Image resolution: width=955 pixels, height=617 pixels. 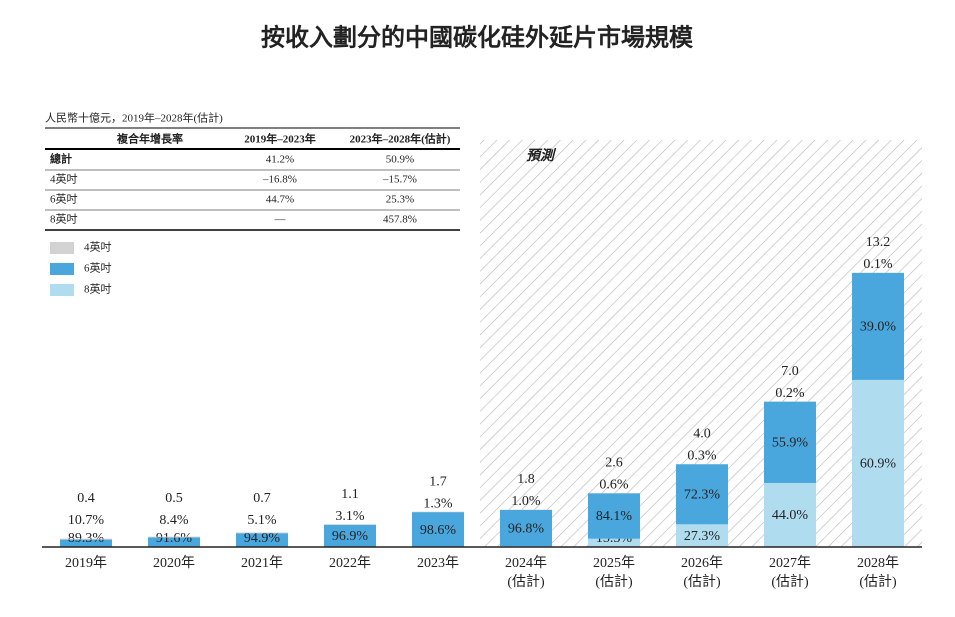 What do you see at coordinates (86, 498) in the screenshot?
I see `total-label: 0.4` at bounding box center [86, 498].